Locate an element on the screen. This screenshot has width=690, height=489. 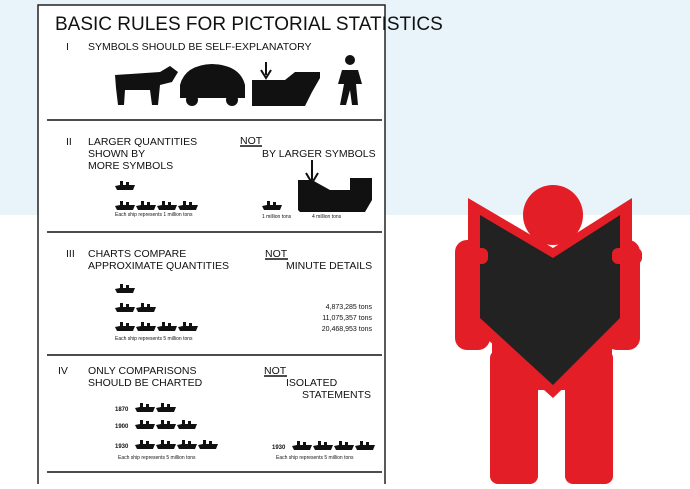
rule-text: APPROXIMATE QUANTITIES is located at coordinates (158, 266).